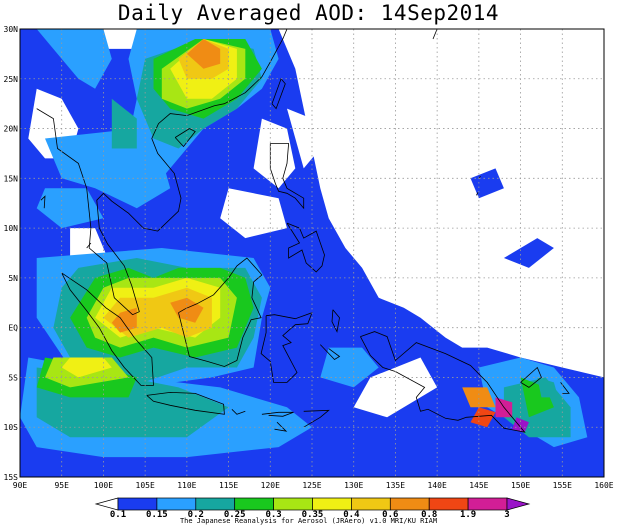 This screenshot has height=527, width=617. Describe the element at coordinates (11, 178) in the screenshot. I see `y-tick-label-3: 15N` at that location.